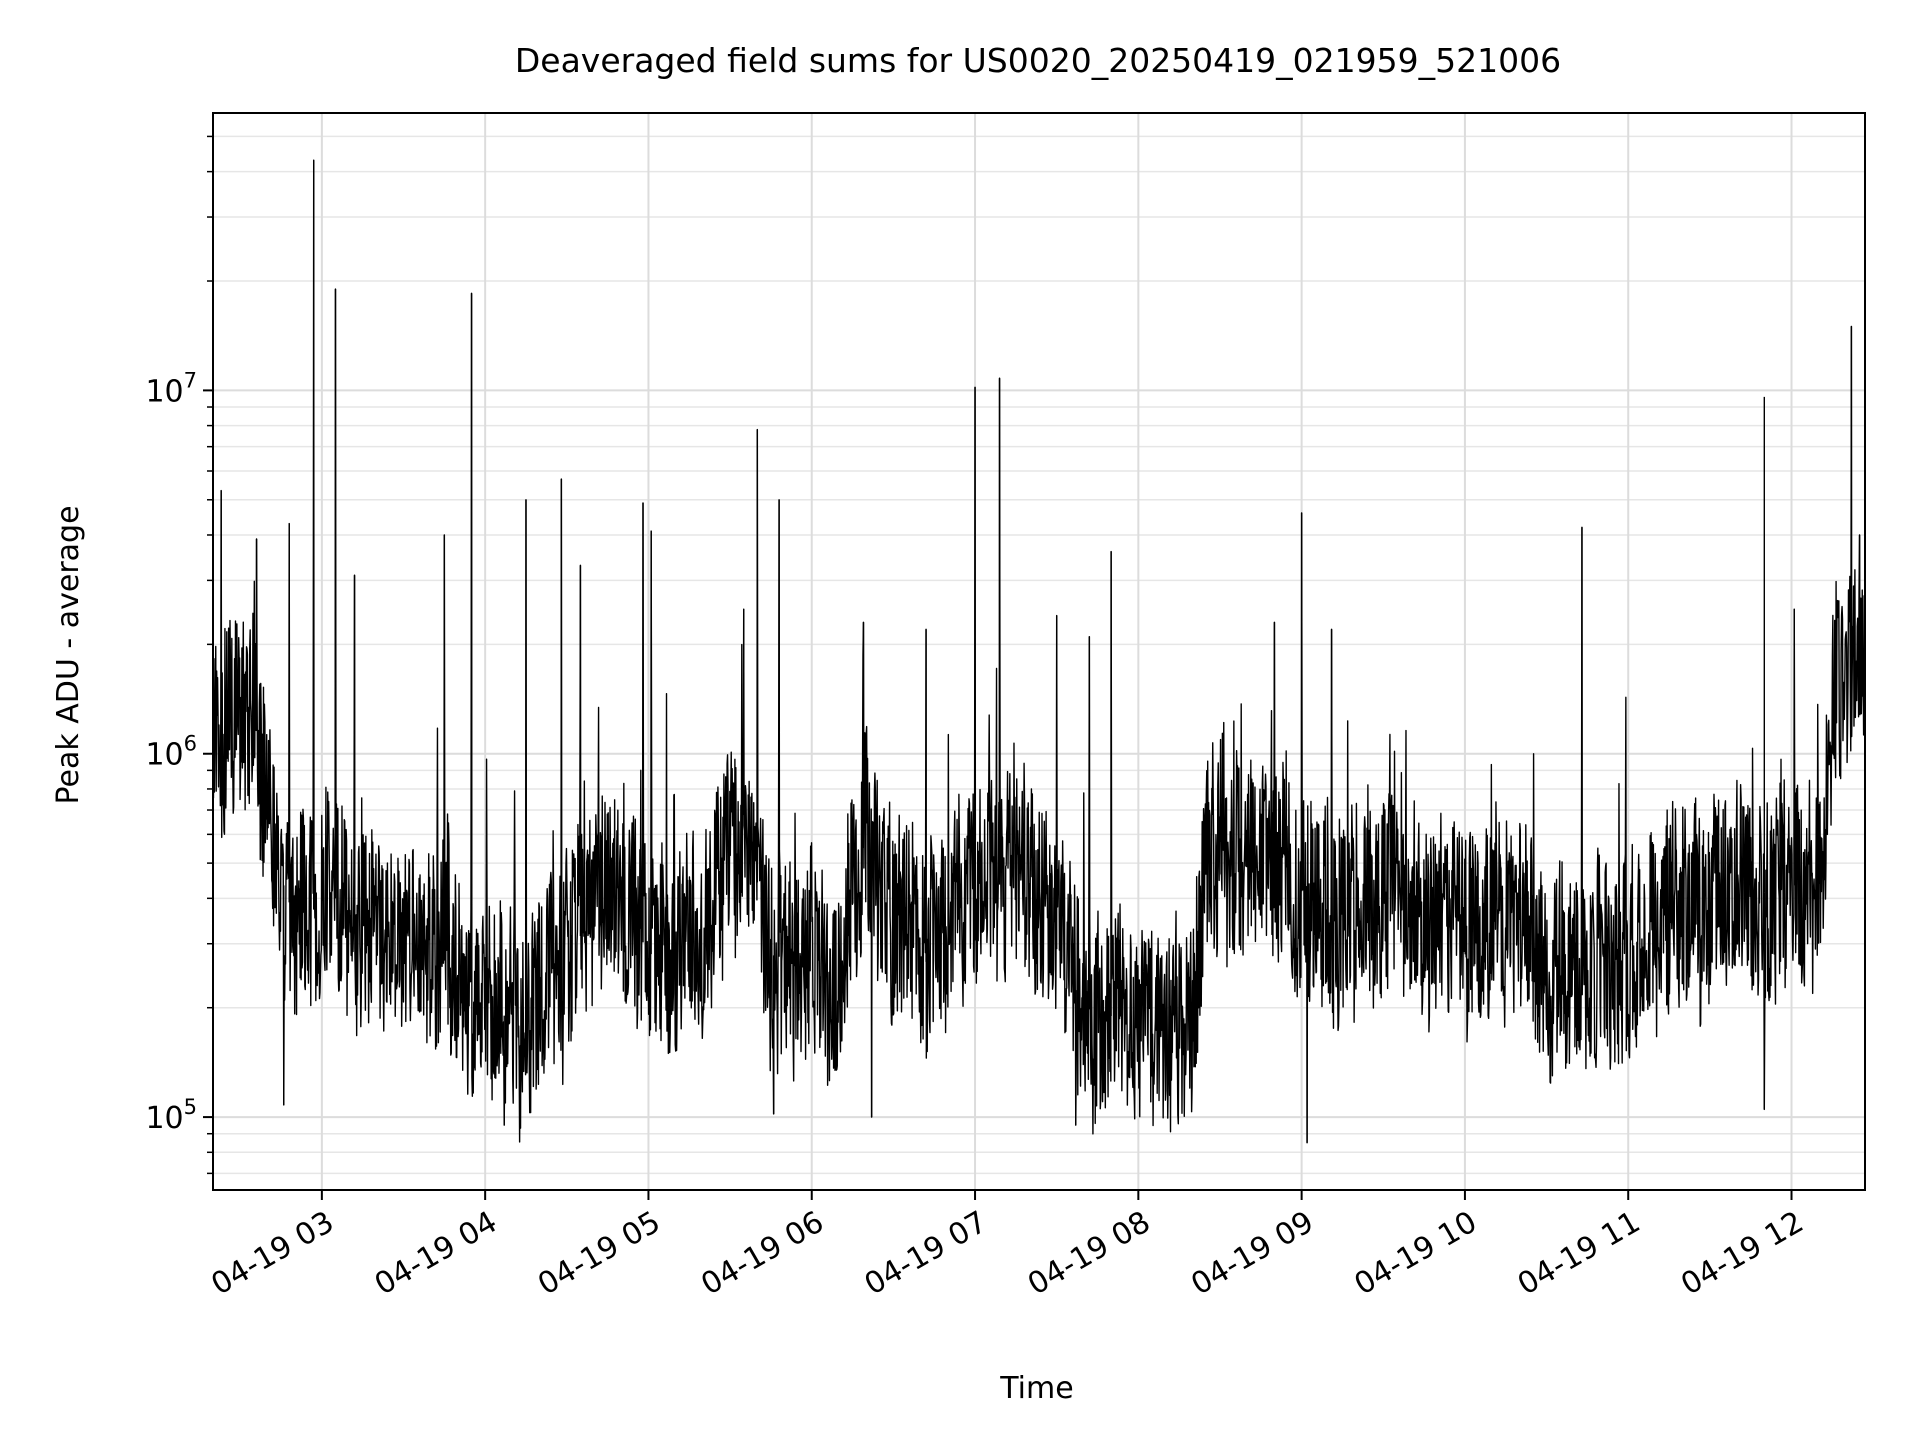  What do you see at coordinates (171, 752) in the screenshot?
I see `y-tick-label: 10⁶` at bounding box center [171, 752].